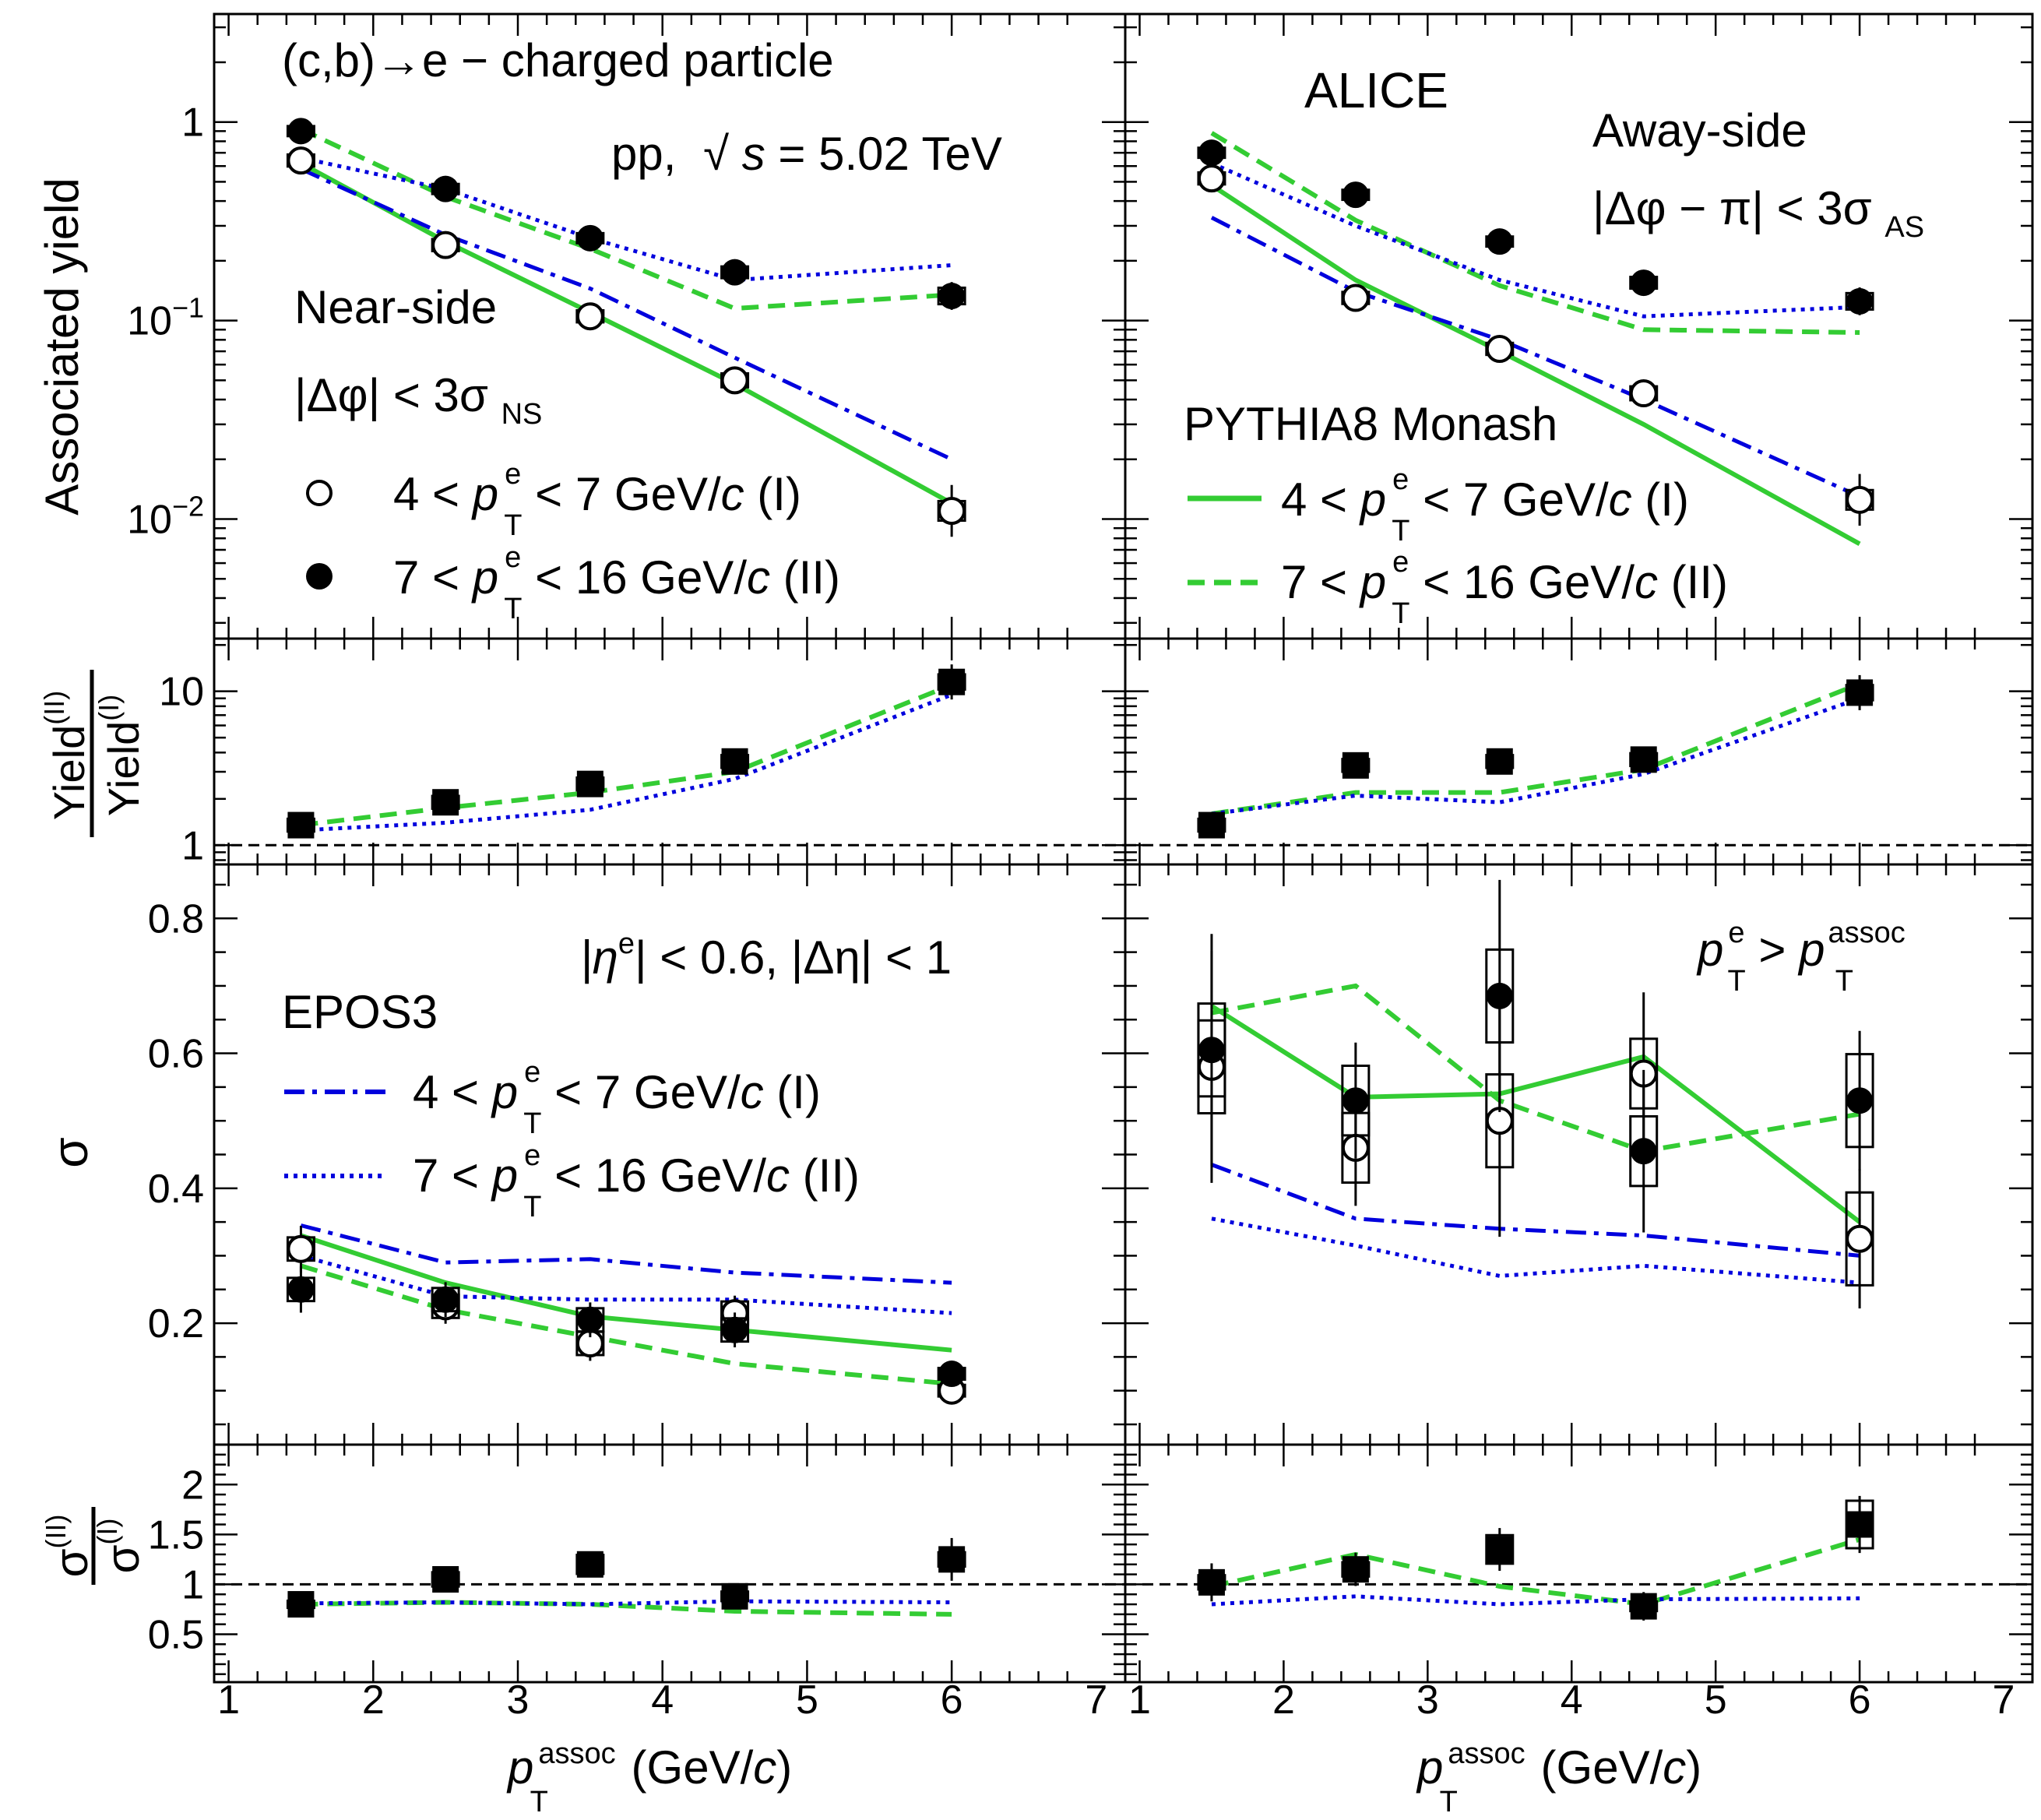 This screenshot has height=1820, width=2041. I want to click on legend-data-II-marker, so click(319, 576).